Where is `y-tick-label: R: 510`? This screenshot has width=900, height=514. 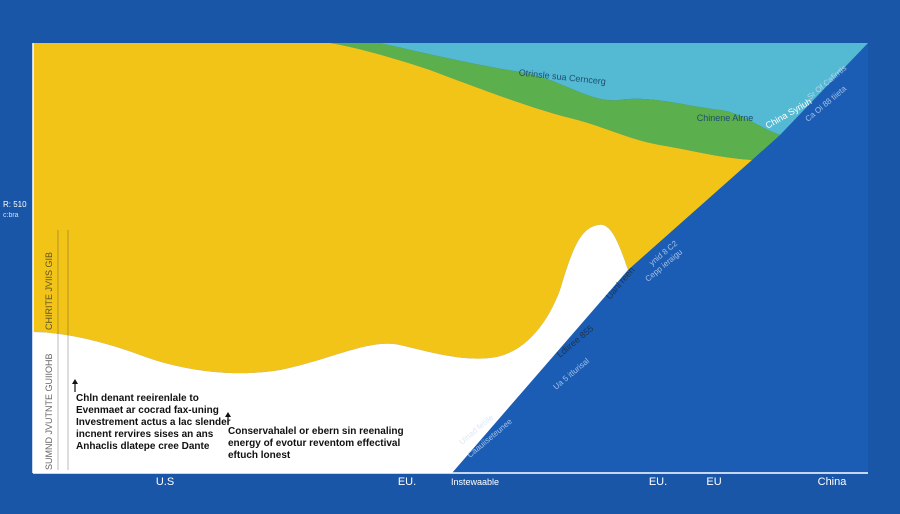
y-tick-label: R: 510 is located at coordinates (15, 204).